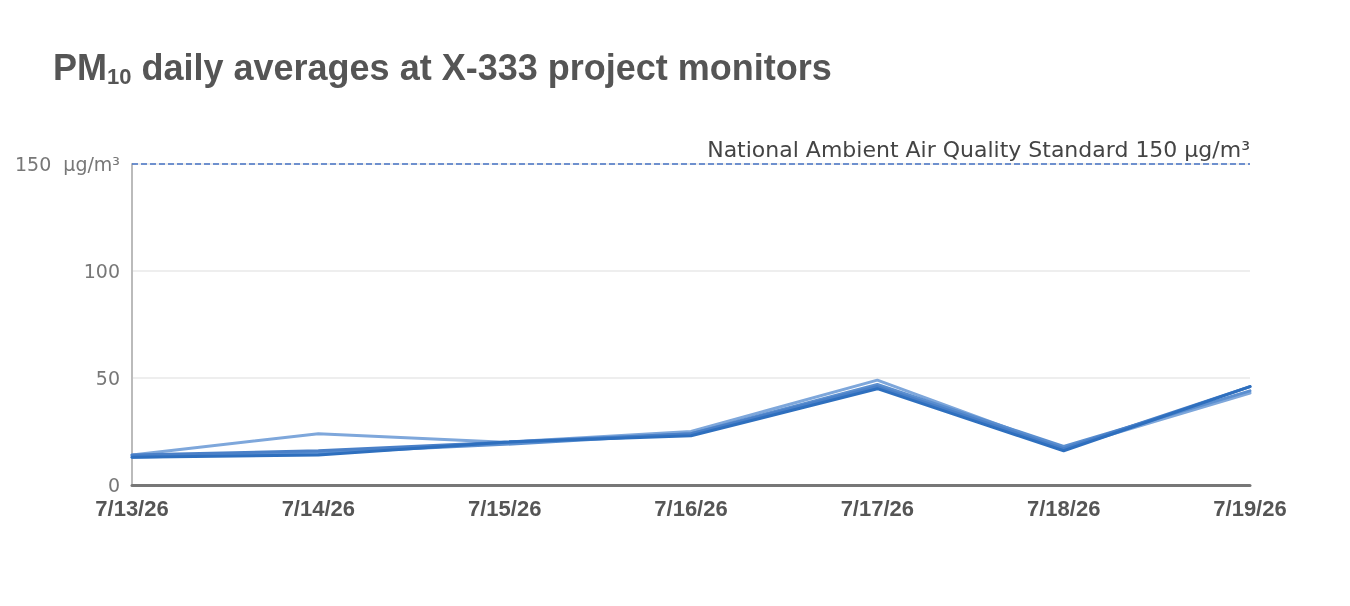 This screenshot has width=1350, height=606. Describe the element at coordinates (1063, 508) in the screenshot. I see `x-tick-label: 7/18/26` at that location.